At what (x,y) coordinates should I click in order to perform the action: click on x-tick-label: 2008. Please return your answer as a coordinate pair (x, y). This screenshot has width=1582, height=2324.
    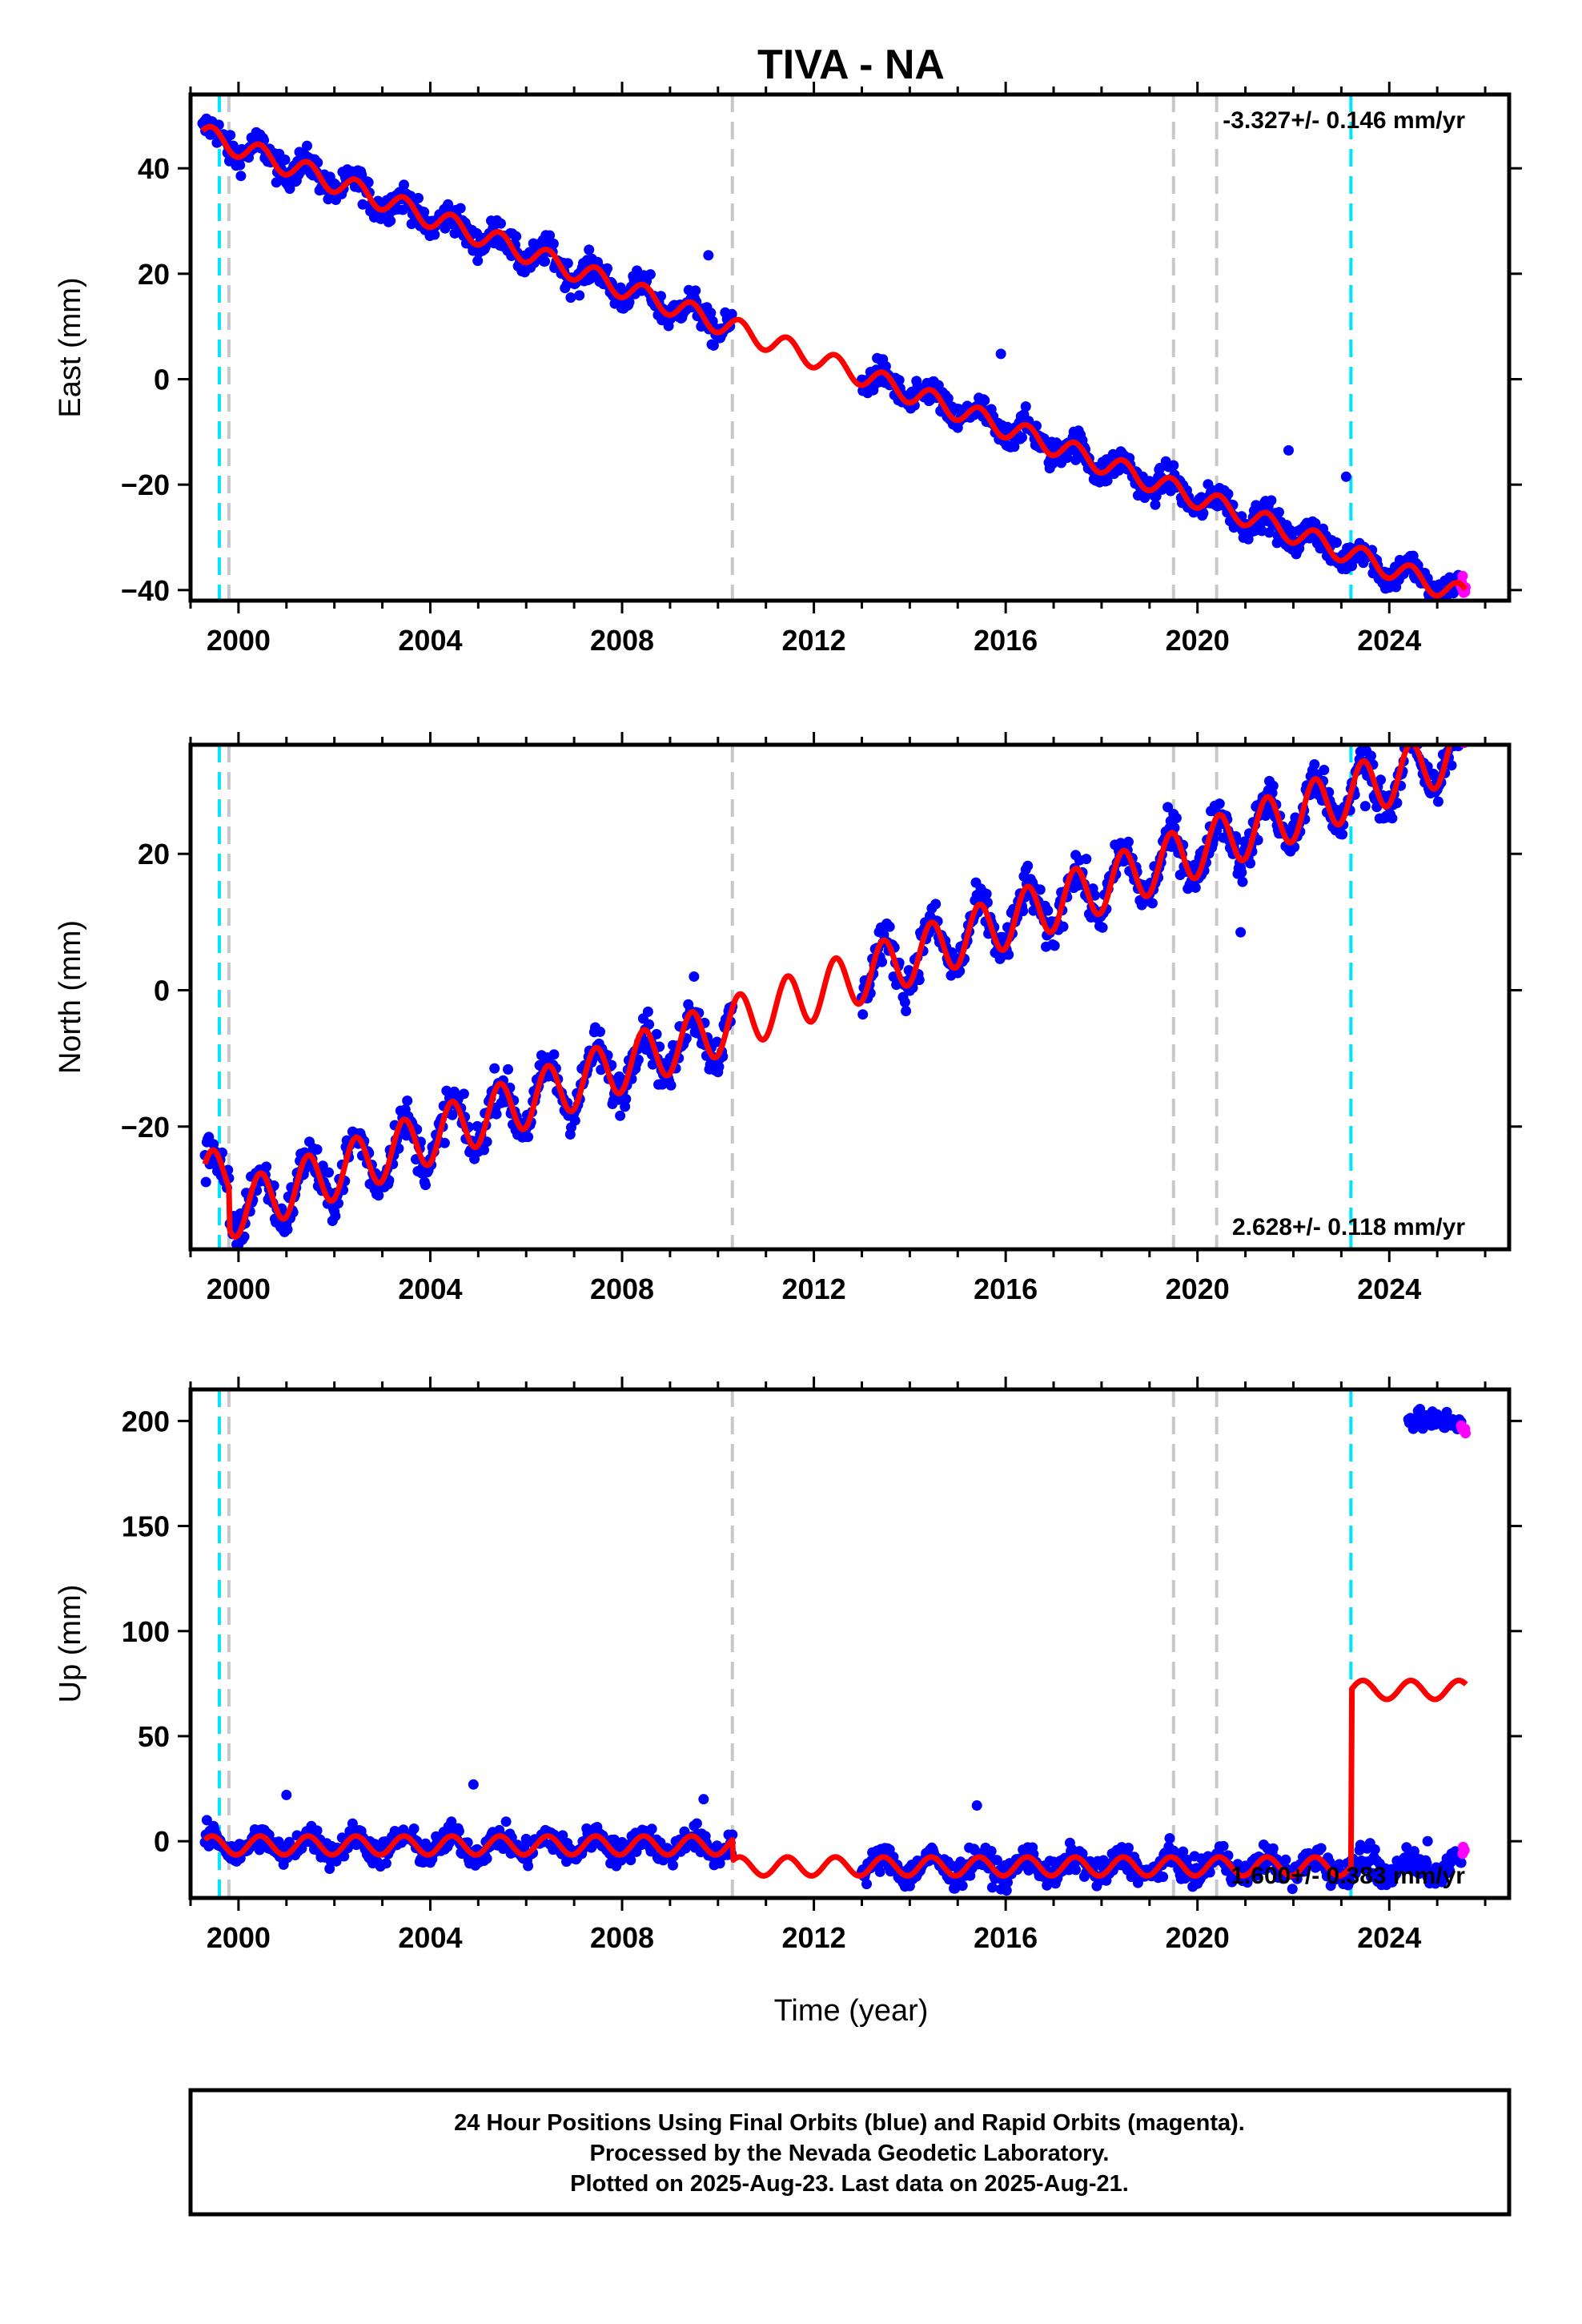
    Looking at the image, I should click on (622, 640).